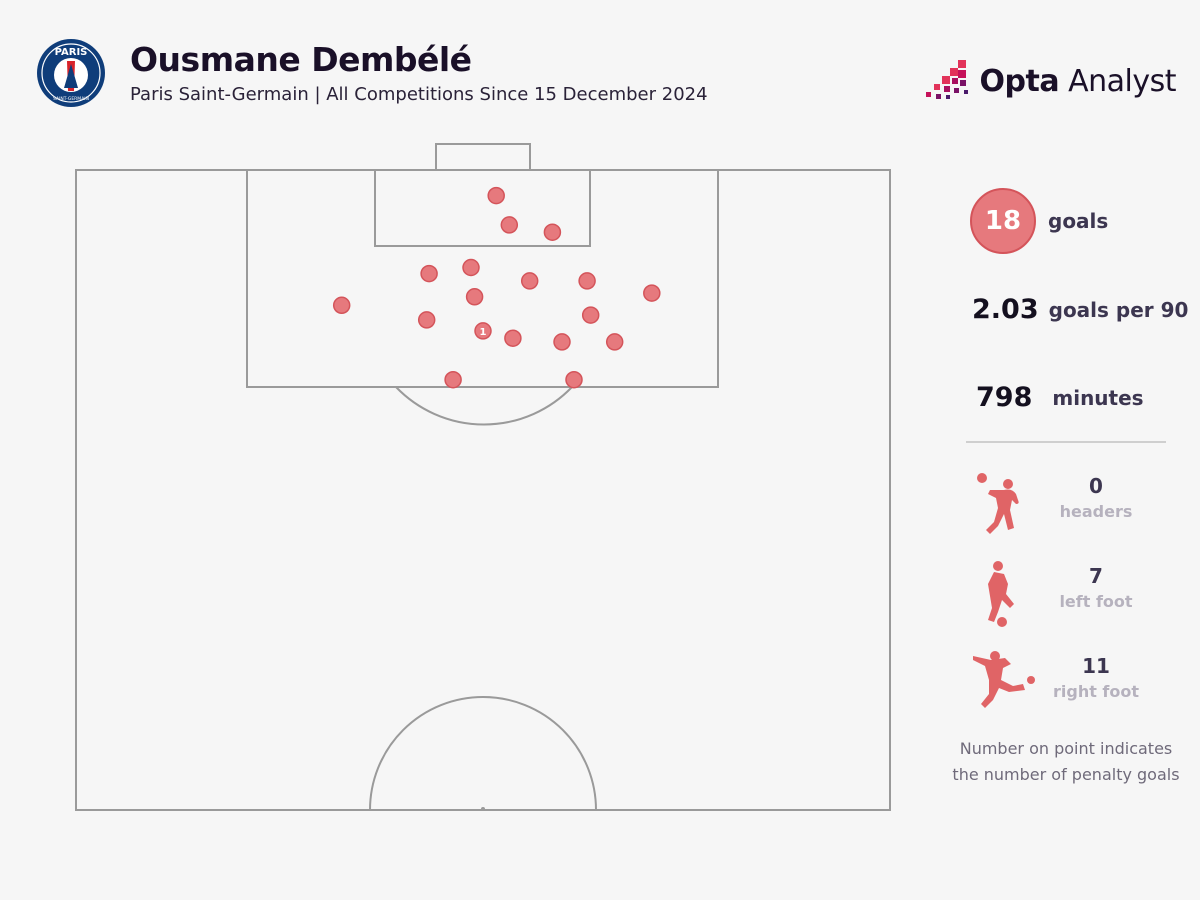 This screenshot has width=1200, height=900. I want to click on brand-name-rest: Analyst, so click(1117, 81).